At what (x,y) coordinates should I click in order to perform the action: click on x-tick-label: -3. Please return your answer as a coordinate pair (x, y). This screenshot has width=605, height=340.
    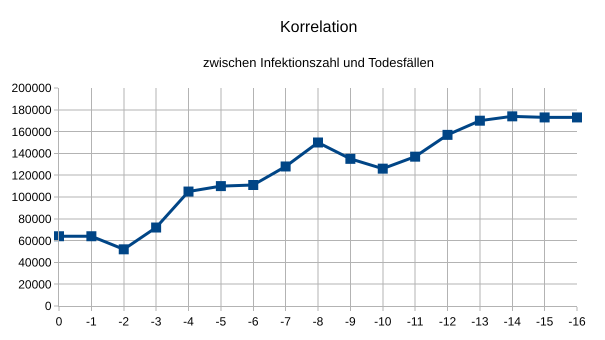
    Looking at the image, I should click on (156, 321).